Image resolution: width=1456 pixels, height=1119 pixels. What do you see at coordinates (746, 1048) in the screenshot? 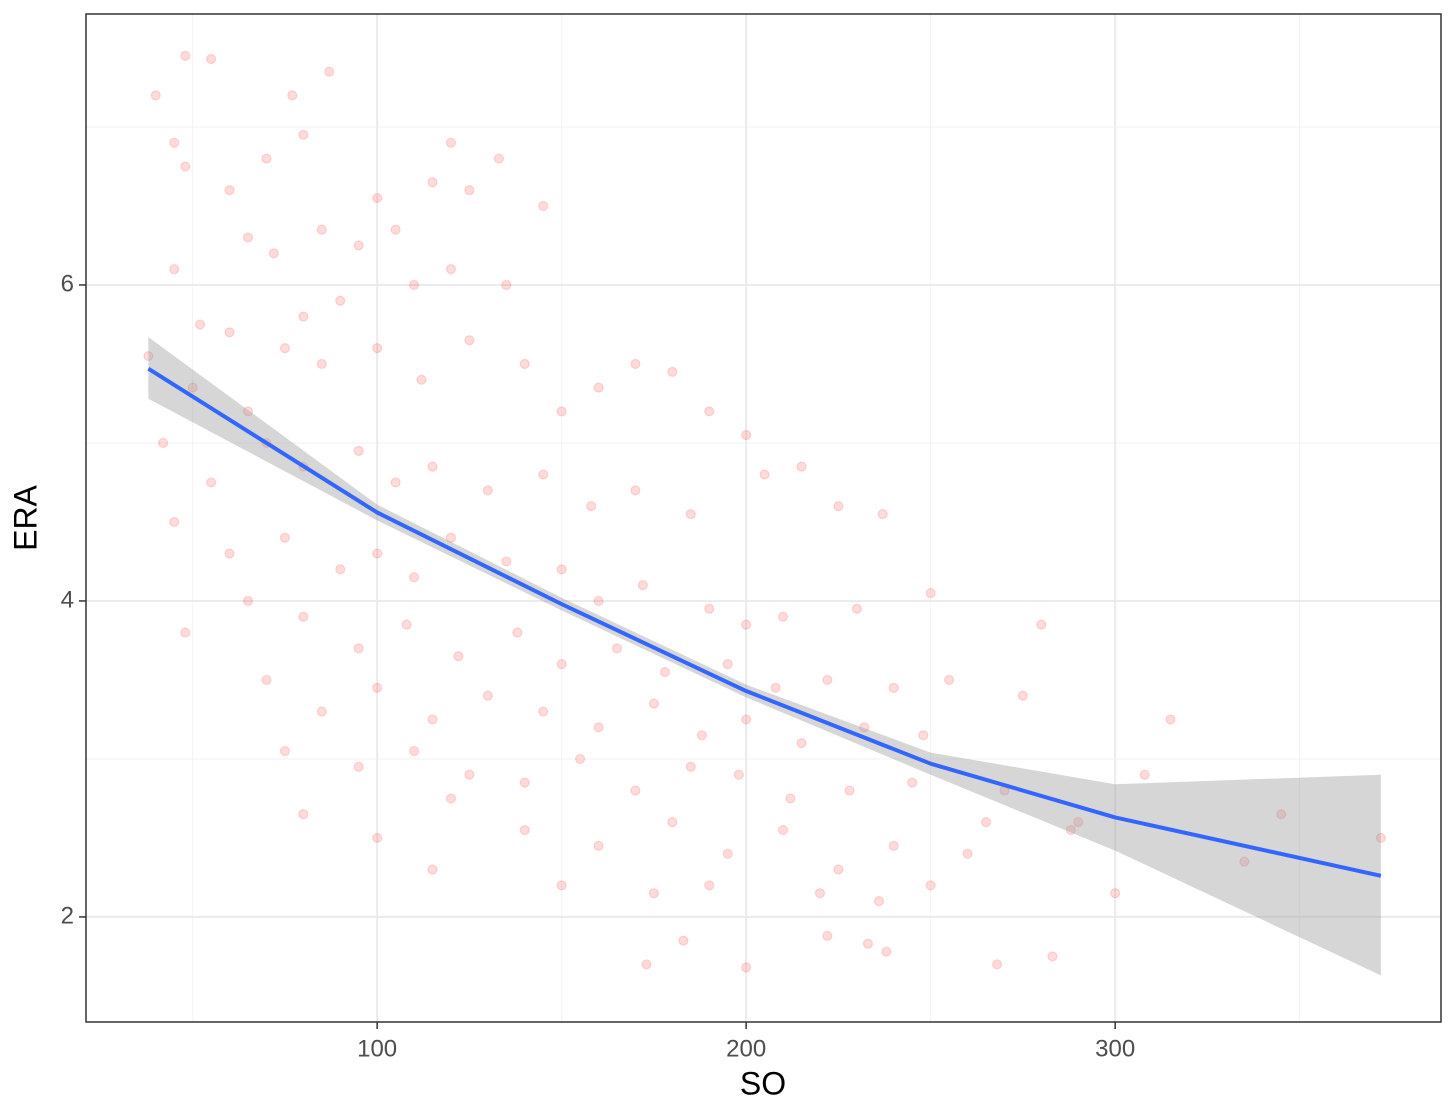
I see `x-tick-label: 200` at bounding box center [746, 1048].